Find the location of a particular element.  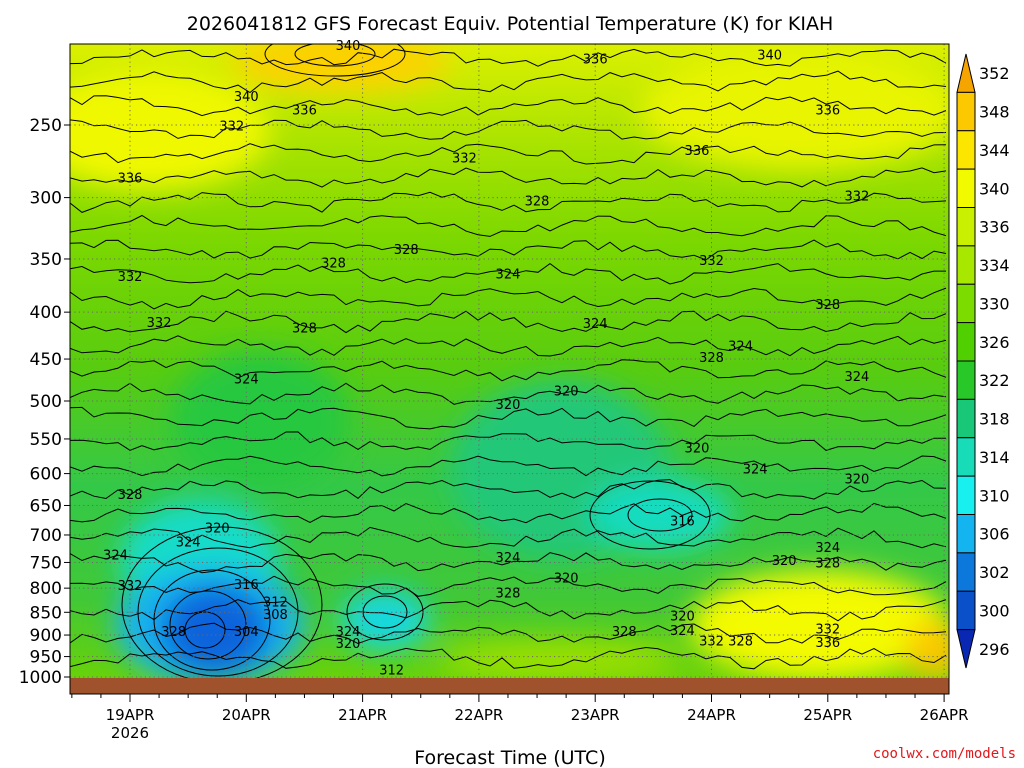

x-tick-label: 24APR is located at coordinates (711, 715).